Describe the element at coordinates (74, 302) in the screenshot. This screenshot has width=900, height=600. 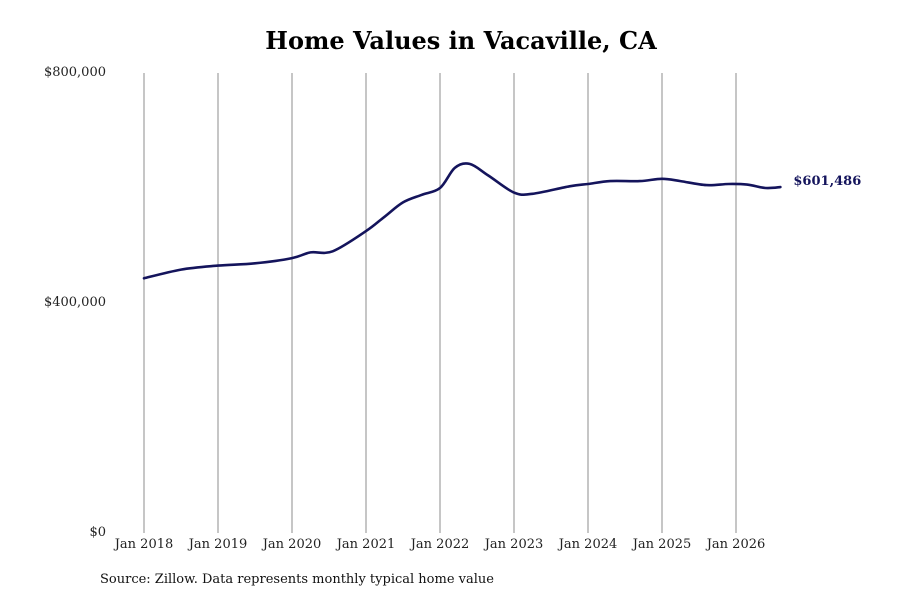
I see `y-tick-label-1: $400,000` at that location.